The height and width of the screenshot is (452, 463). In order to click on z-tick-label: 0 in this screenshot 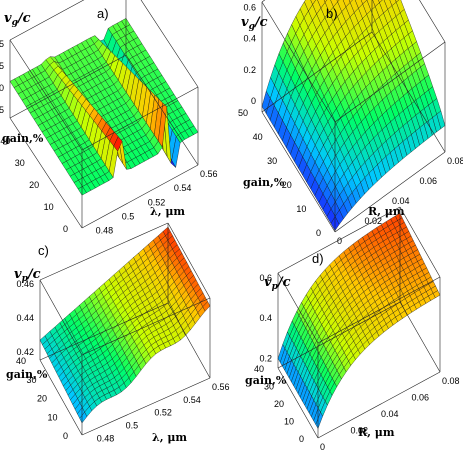, I will do `click(2, 88)`.